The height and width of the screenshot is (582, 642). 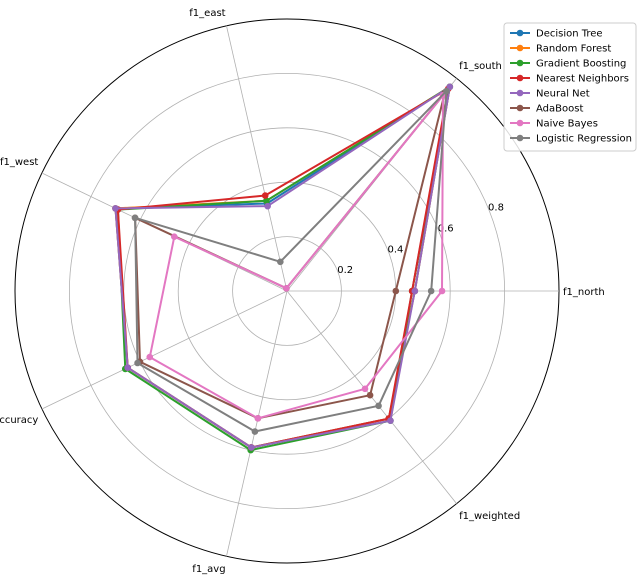 What do you see at coordinates (207, 13) in the screenshot?
I see `axis-label-f1_east: f1_east` at bounding box center [207, 13].